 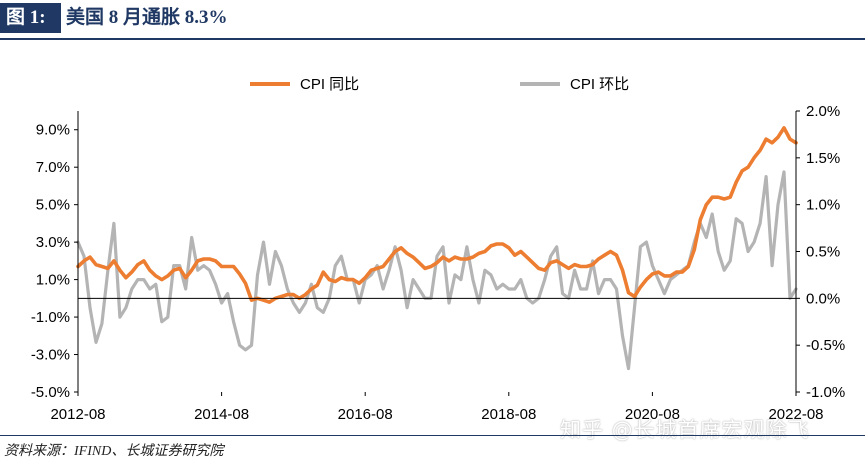 I want to click on right-tick-label: 1.5%, so click(x=823, y=158).